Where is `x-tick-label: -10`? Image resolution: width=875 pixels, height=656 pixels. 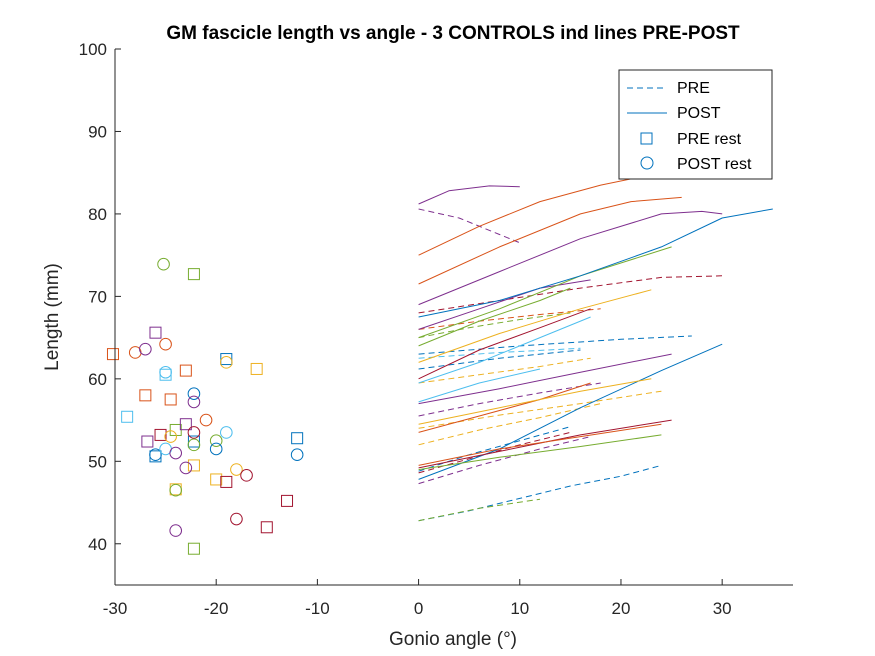 x-tick-label: -10 is located at coordinates (317, 608).